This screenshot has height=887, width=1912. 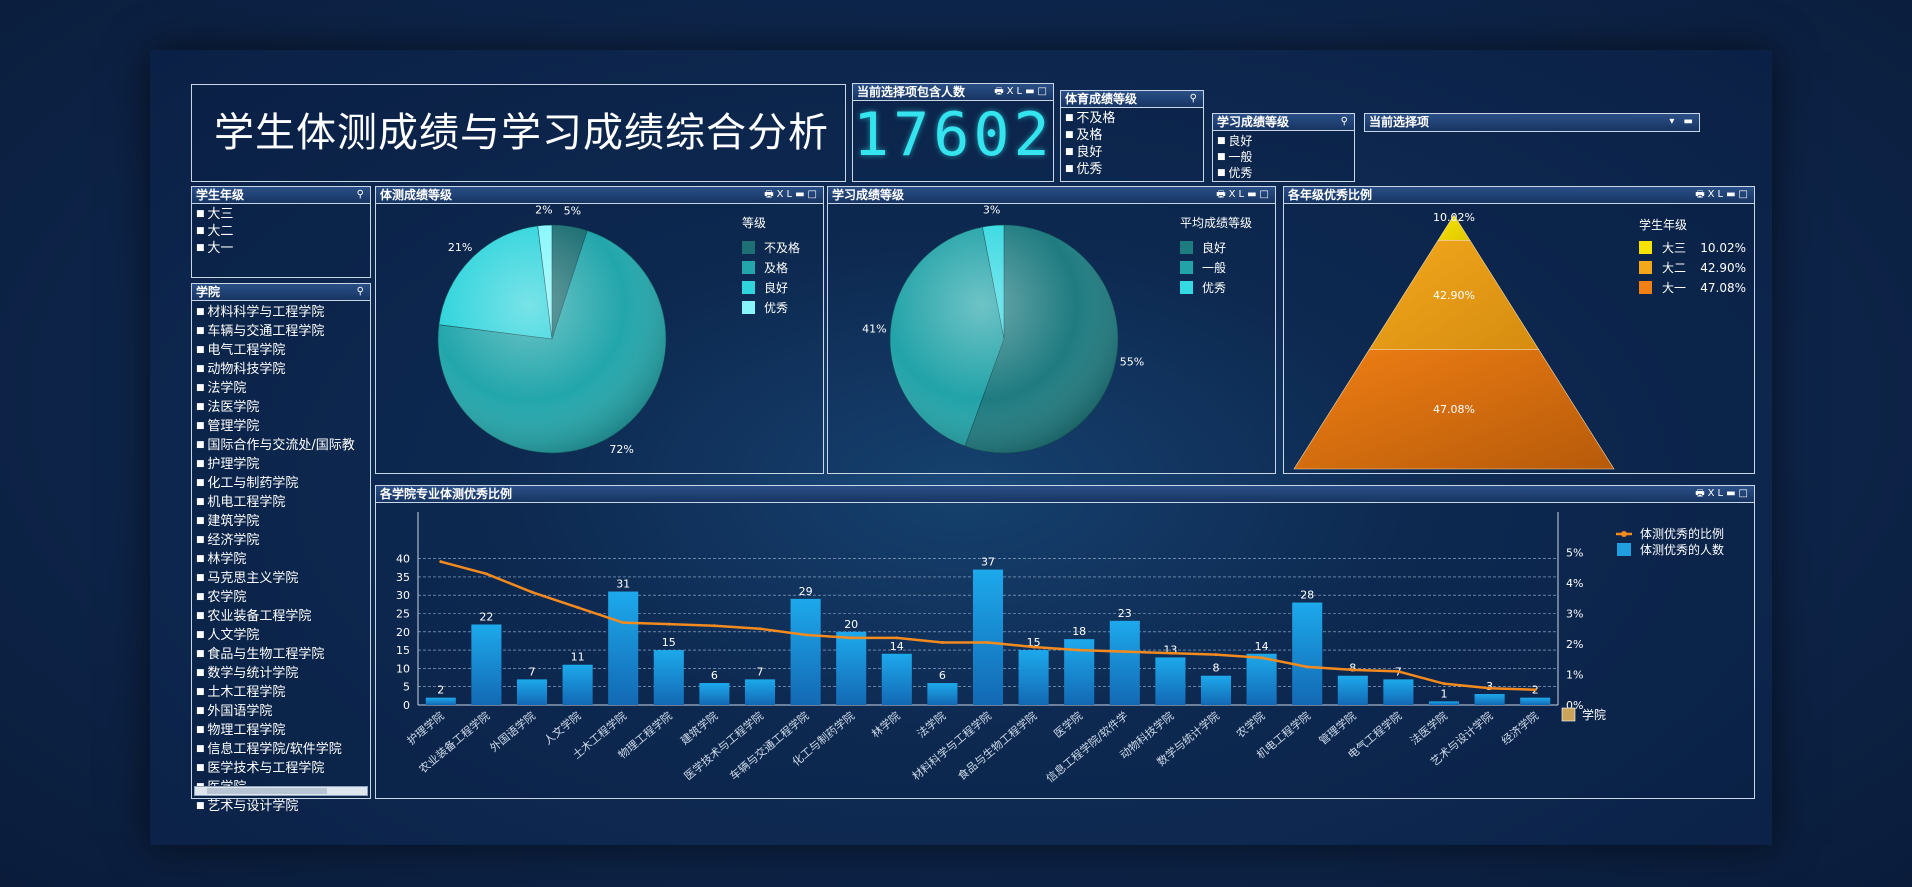 What do you see at coordinates (1214, 267) in the screenshot?
I see `legend-entry: 一般` at bounding box center [1214, 267].